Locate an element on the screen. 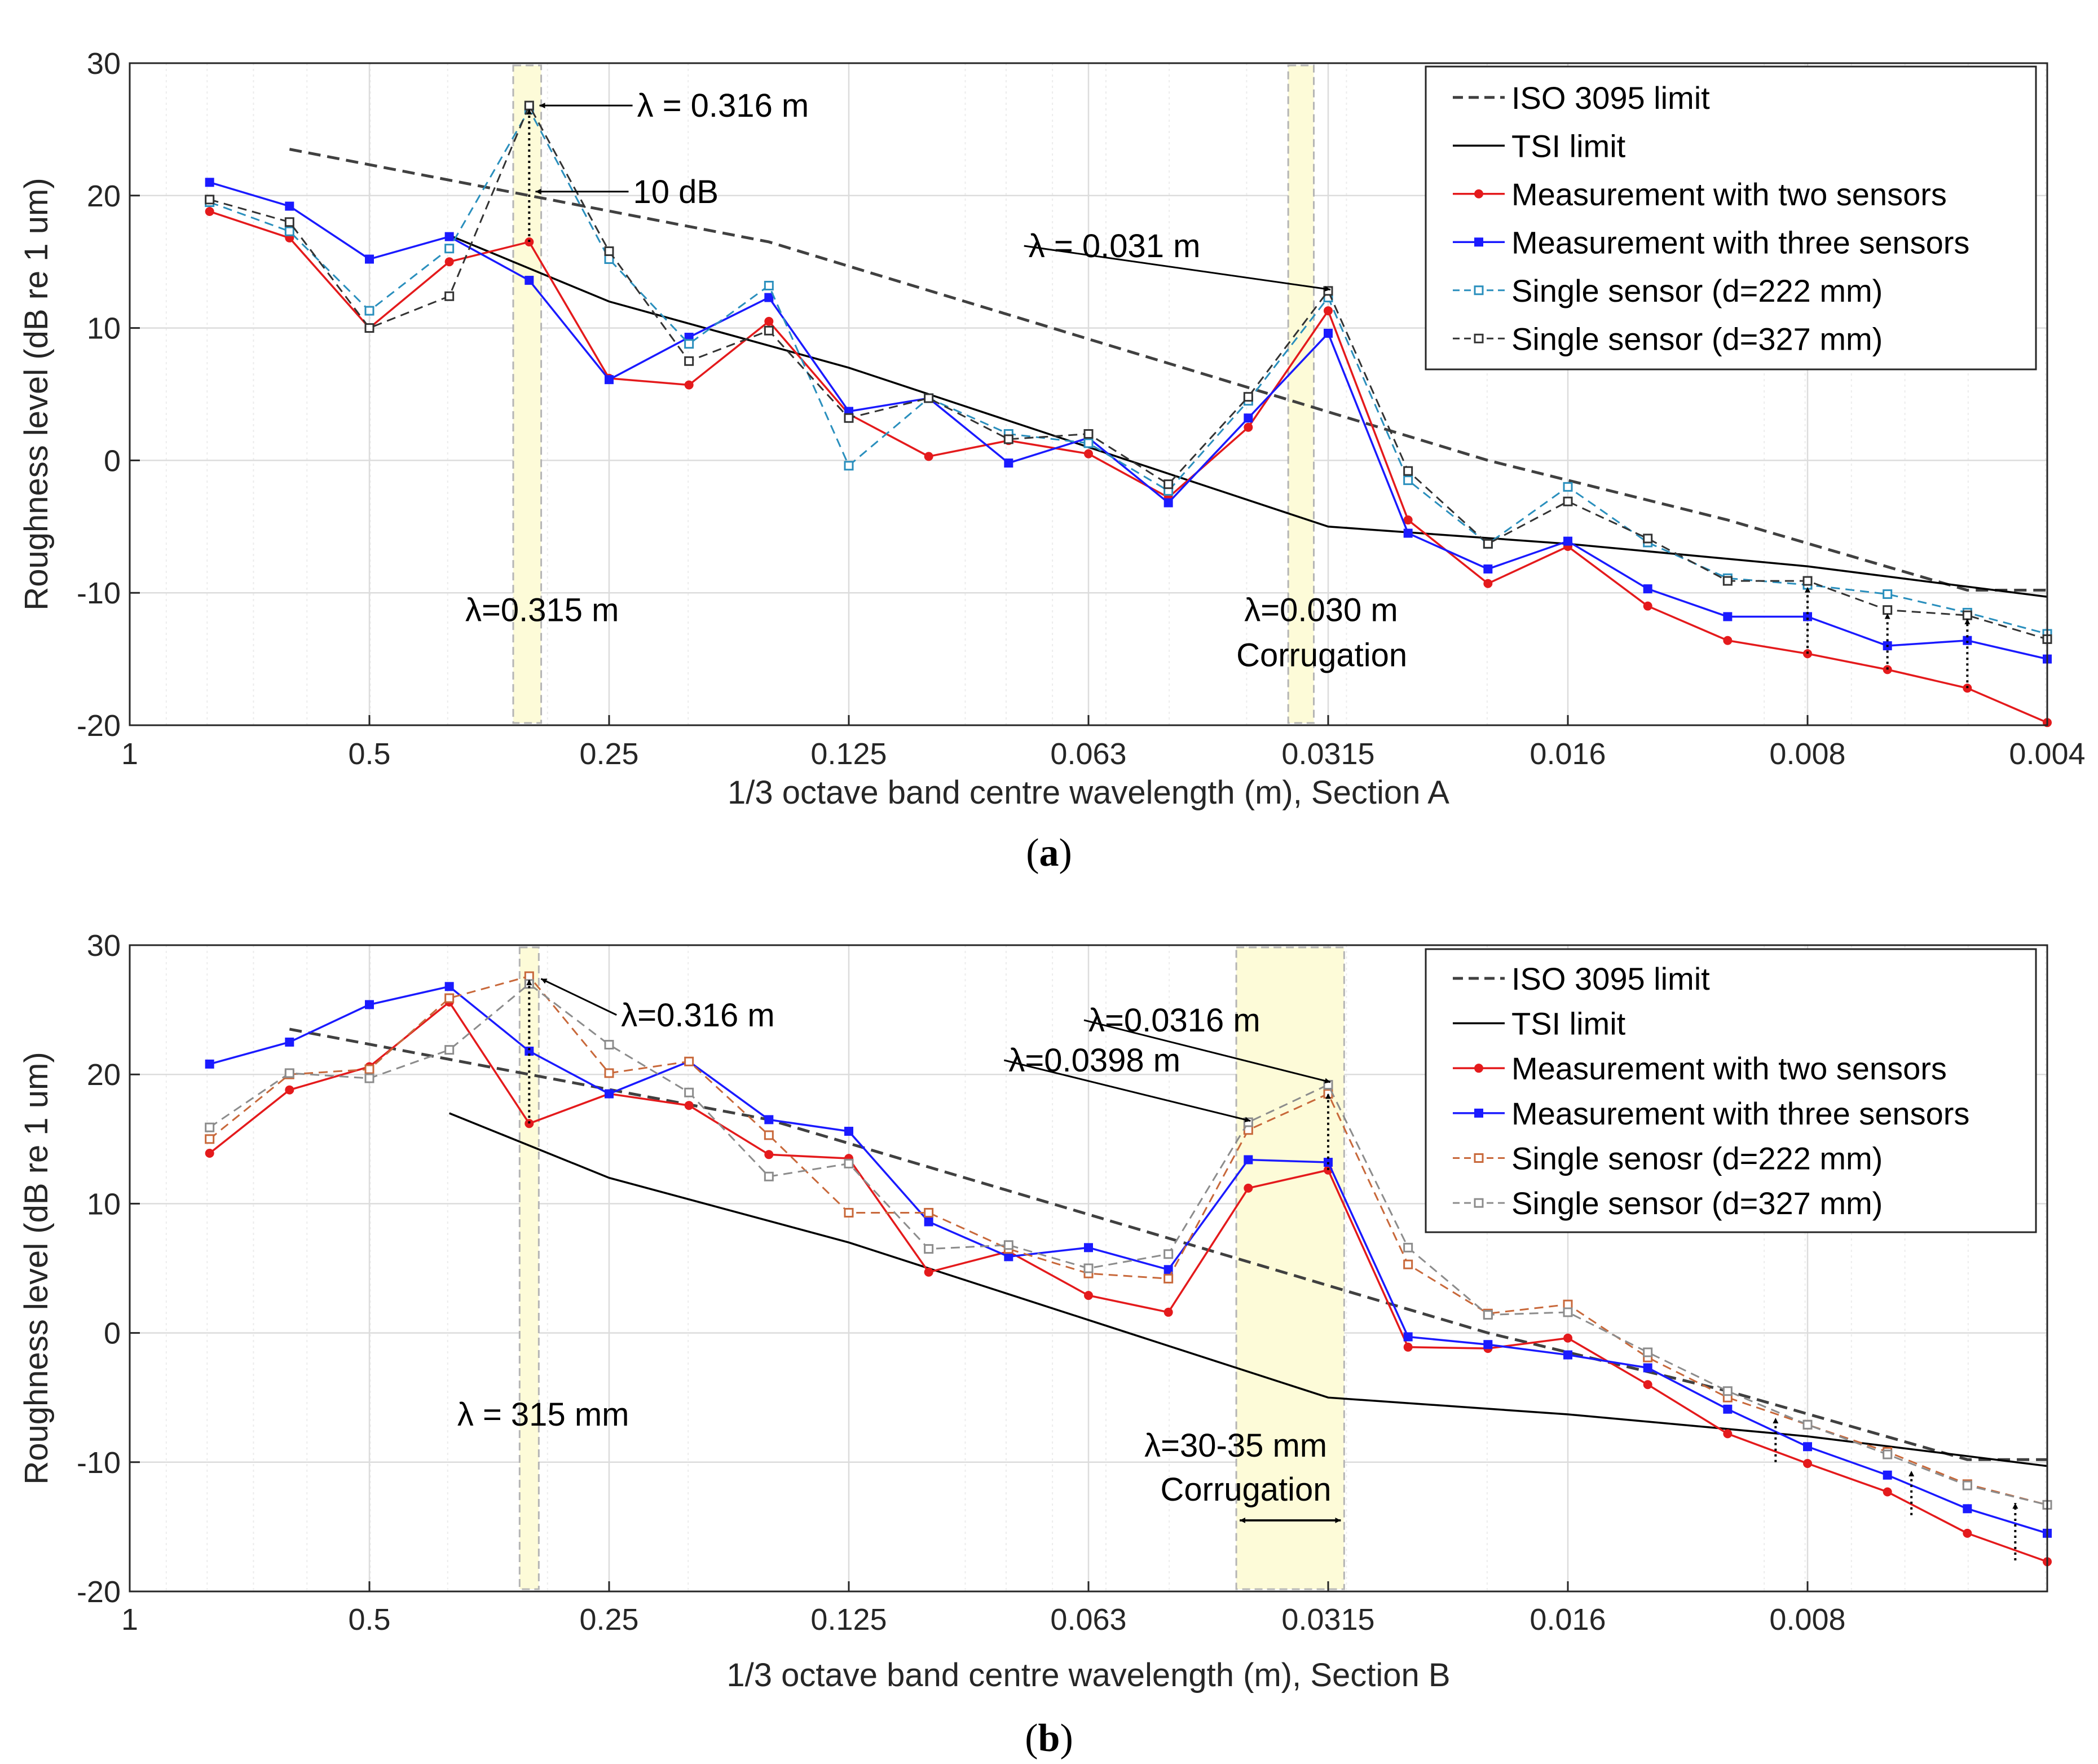  panel-a-x-tick-label: 0.004 is located at coordinates (2047, 754).